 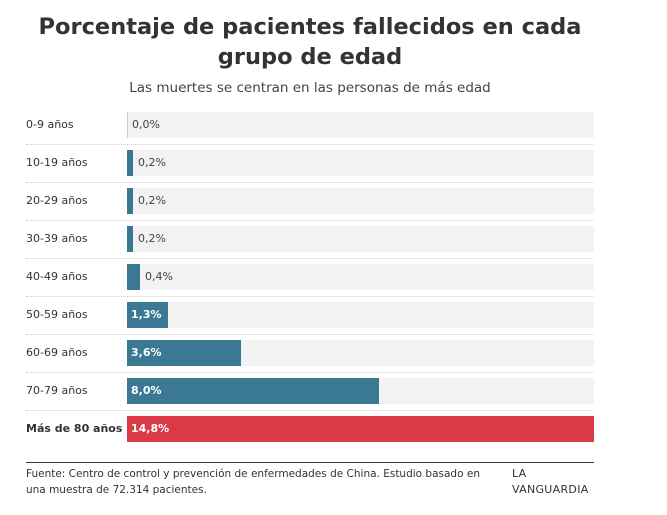 I want to click on data-label: 3,6%, so click(x=146, y=352).